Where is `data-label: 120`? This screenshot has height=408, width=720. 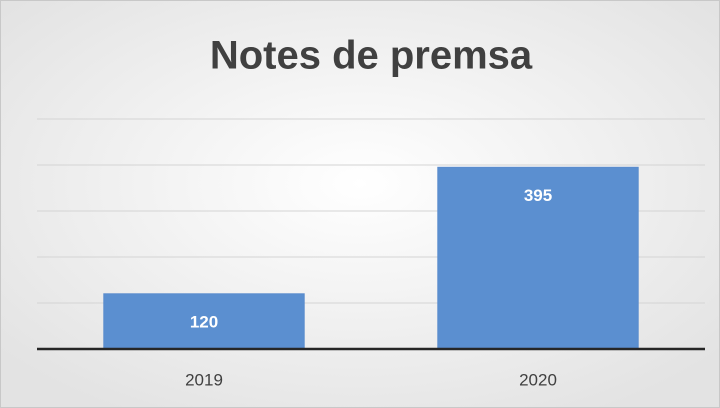 data-label: 120 is located at coordinates (204, 321).